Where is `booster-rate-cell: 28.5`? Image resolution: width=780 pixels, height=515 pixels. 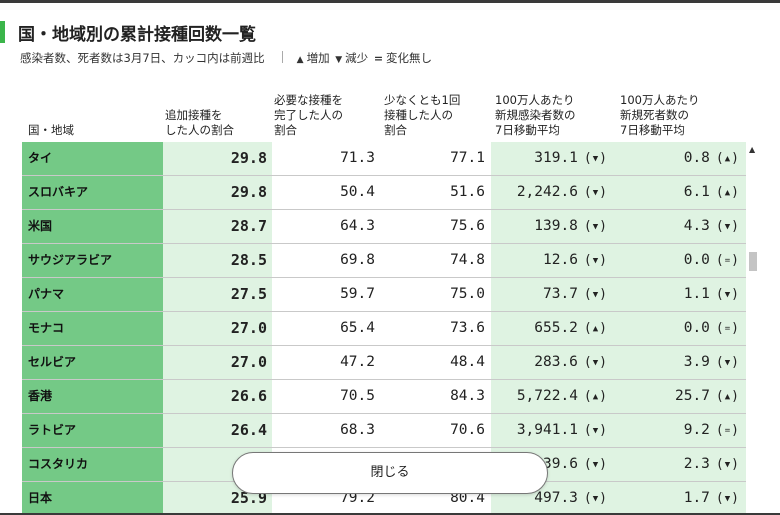
booster-rate-cell: 28.5 is located at coordinates (217, 260).